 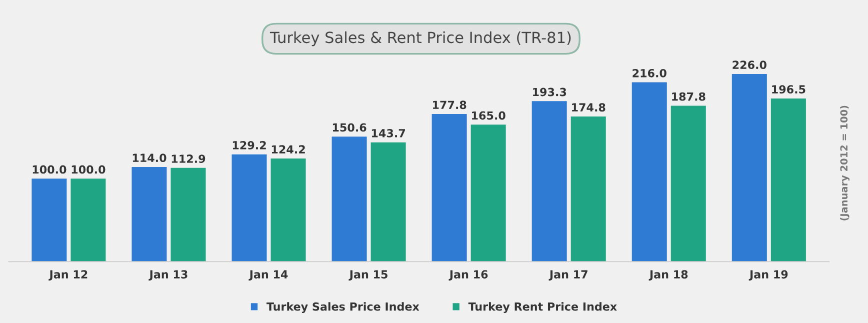 I want to click on x-tick-label: Jan 12, so click(x=68, y=275).